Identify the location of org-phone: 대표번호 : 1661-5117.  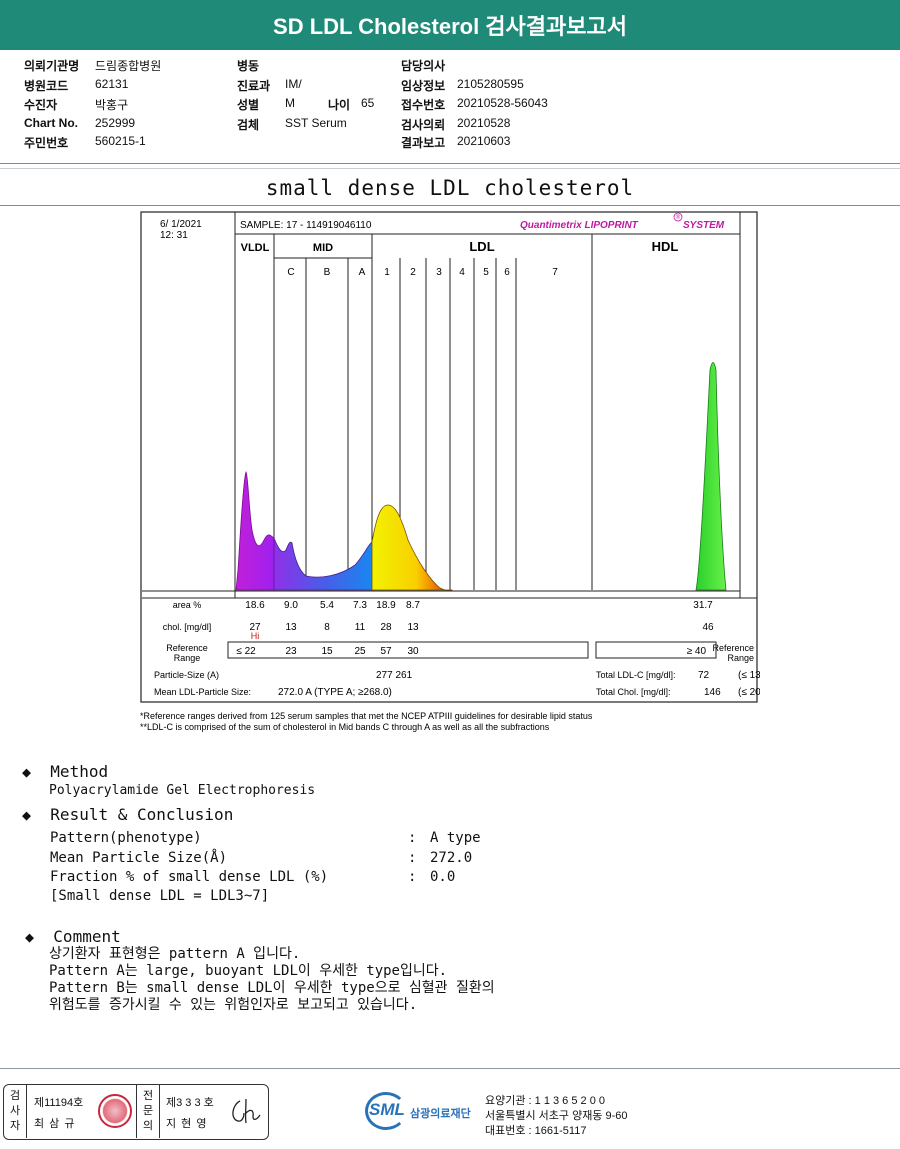
(536, 1131).